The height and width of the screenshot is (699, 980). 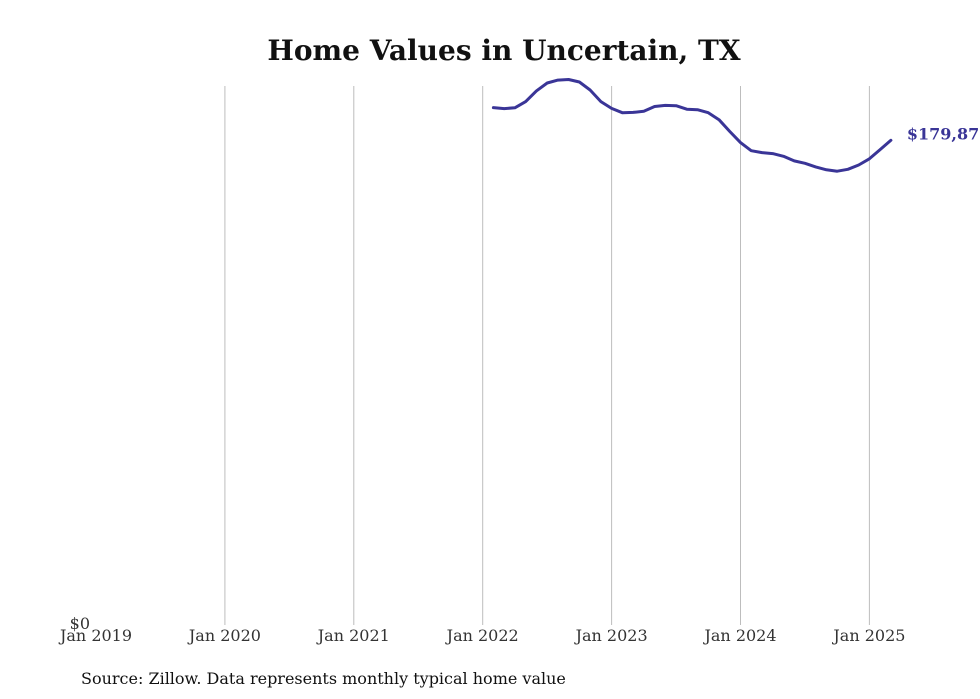 What do you see at coordinates (943, 133) in the screenshot?
I see `end-value-label: $179,870` at bounding box center [943, 133].